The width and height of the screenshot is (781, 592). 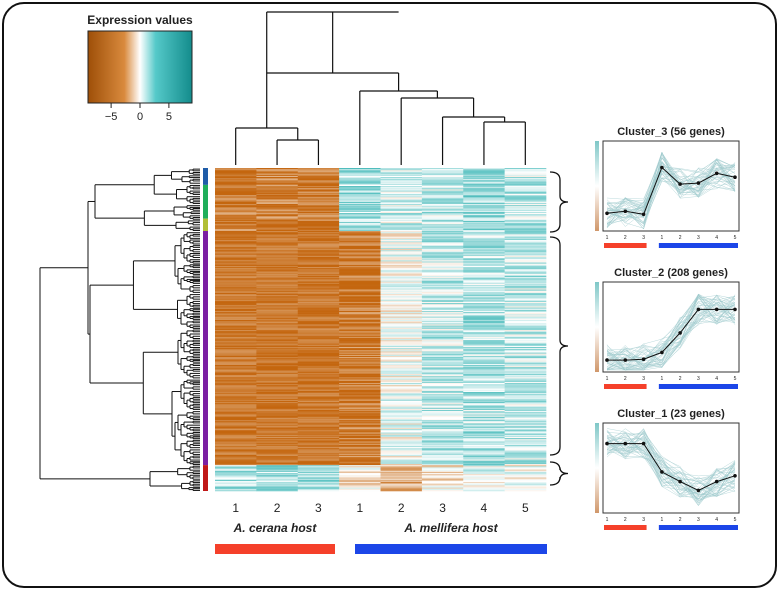 I want to click on gene-profile-line, so click(x=671, y=333).